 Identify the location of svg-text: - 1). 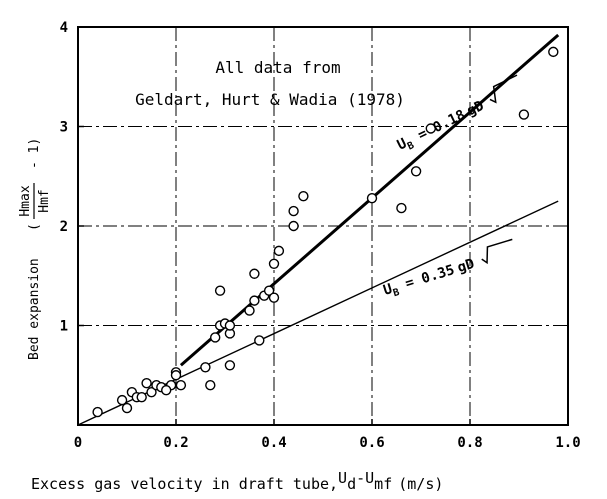
(34, 153).